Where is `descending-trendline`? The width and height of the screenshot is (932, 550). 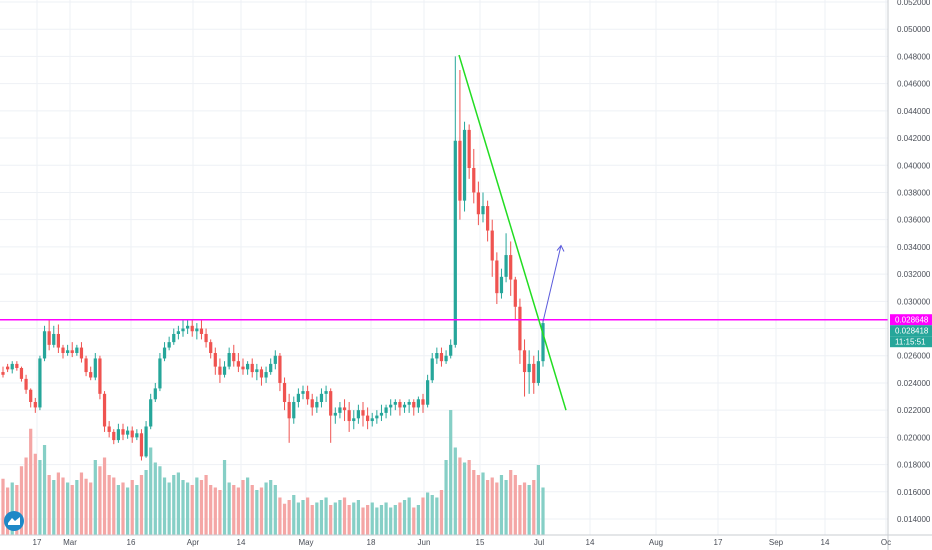 descending-trendline is located at coordinates (512, 232).